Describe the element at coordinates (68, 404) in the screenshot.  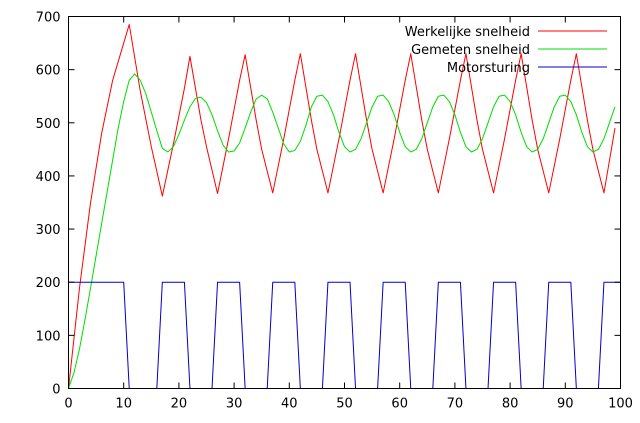
I see `x-tick-label: 0` at that location.